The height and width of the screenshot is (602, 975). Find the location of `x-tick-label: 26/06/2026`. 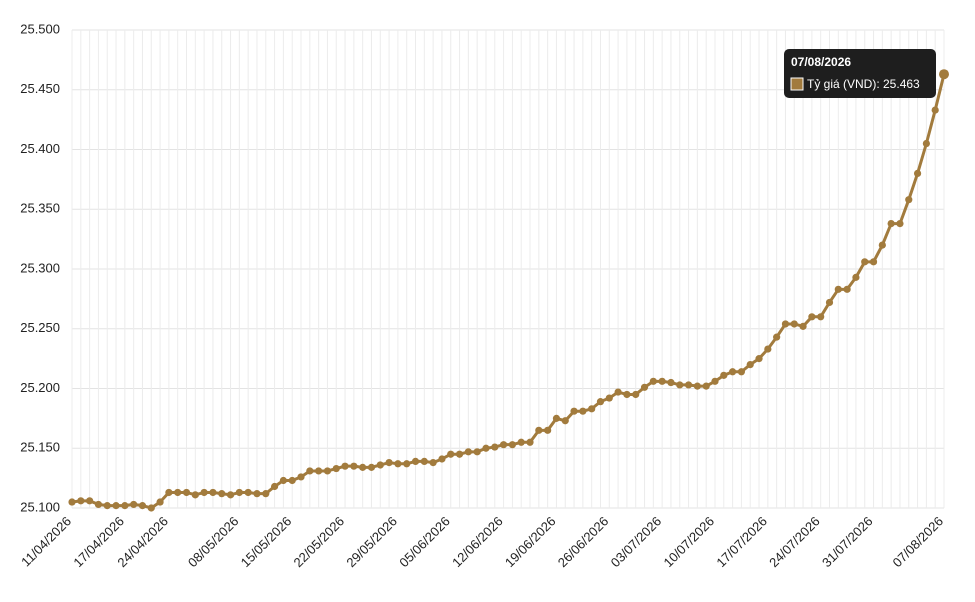

x-tick-label: 26/06/2026 is located at coordinates (583, 542).